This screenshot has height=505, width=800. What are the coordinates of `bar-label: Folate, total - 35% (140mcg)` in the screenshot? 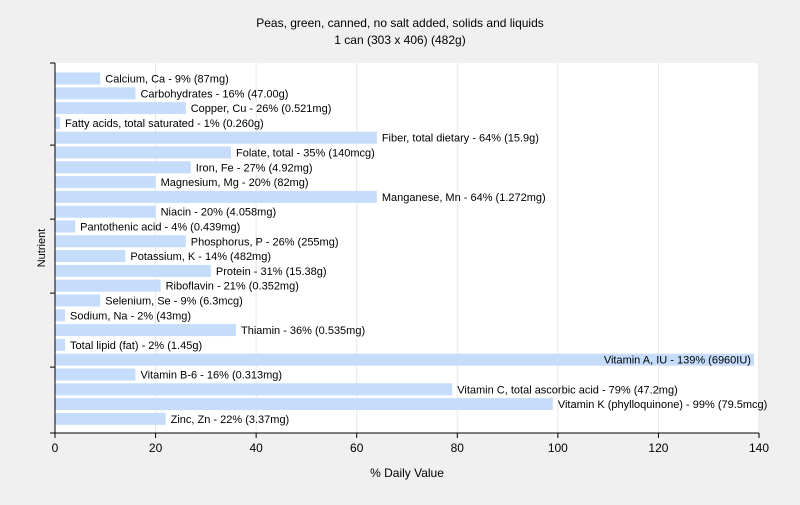 It's located at (305, 154).